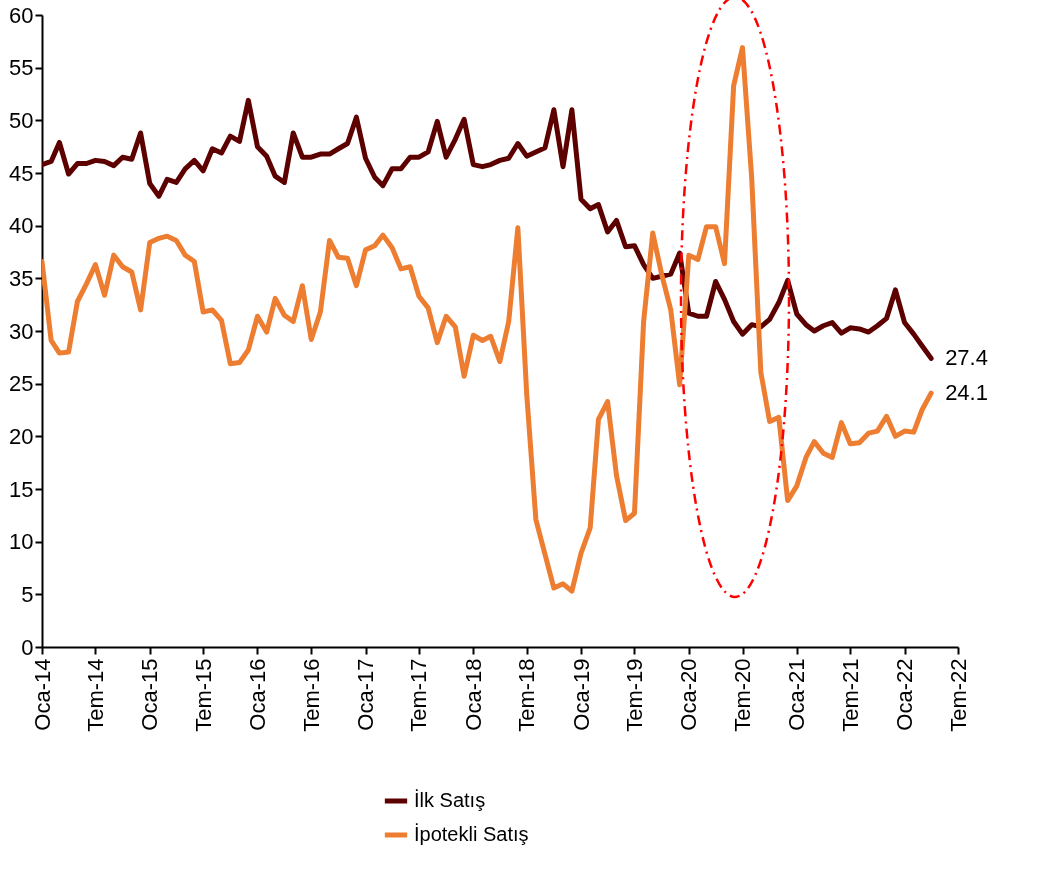  Describe the element at coordinates (21, 226) in the screenshot. I see `y-tick-label: 40` at that location.